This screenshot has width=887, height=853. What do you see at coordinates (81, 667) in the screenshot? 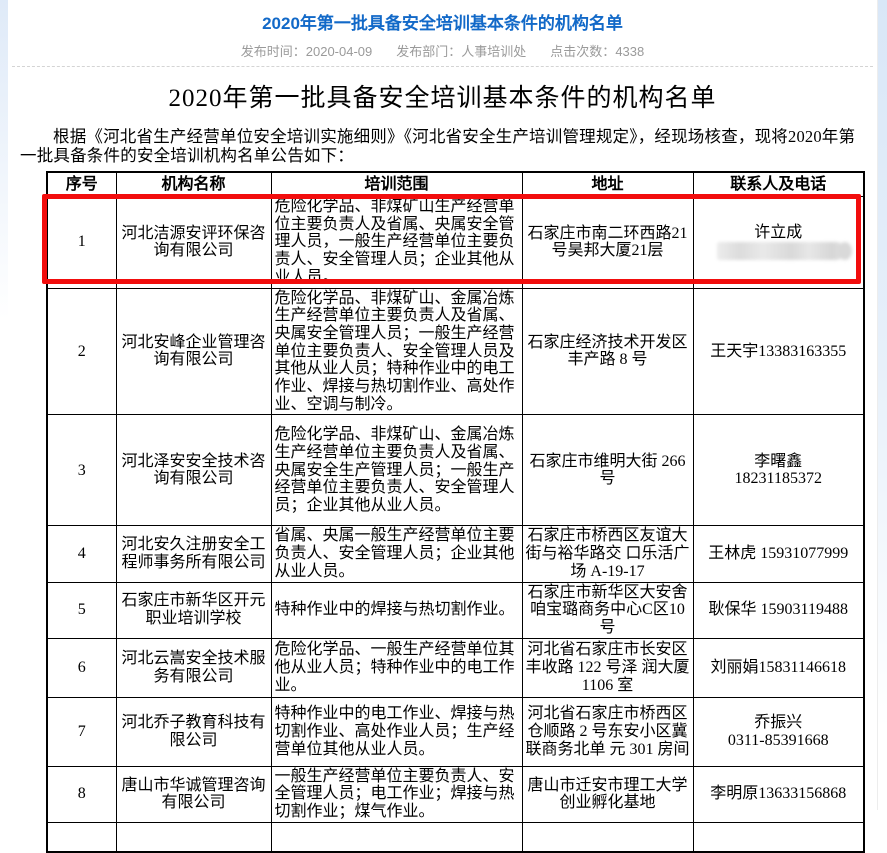
I see `cell-no: 6` at bounding box center [81, 667].